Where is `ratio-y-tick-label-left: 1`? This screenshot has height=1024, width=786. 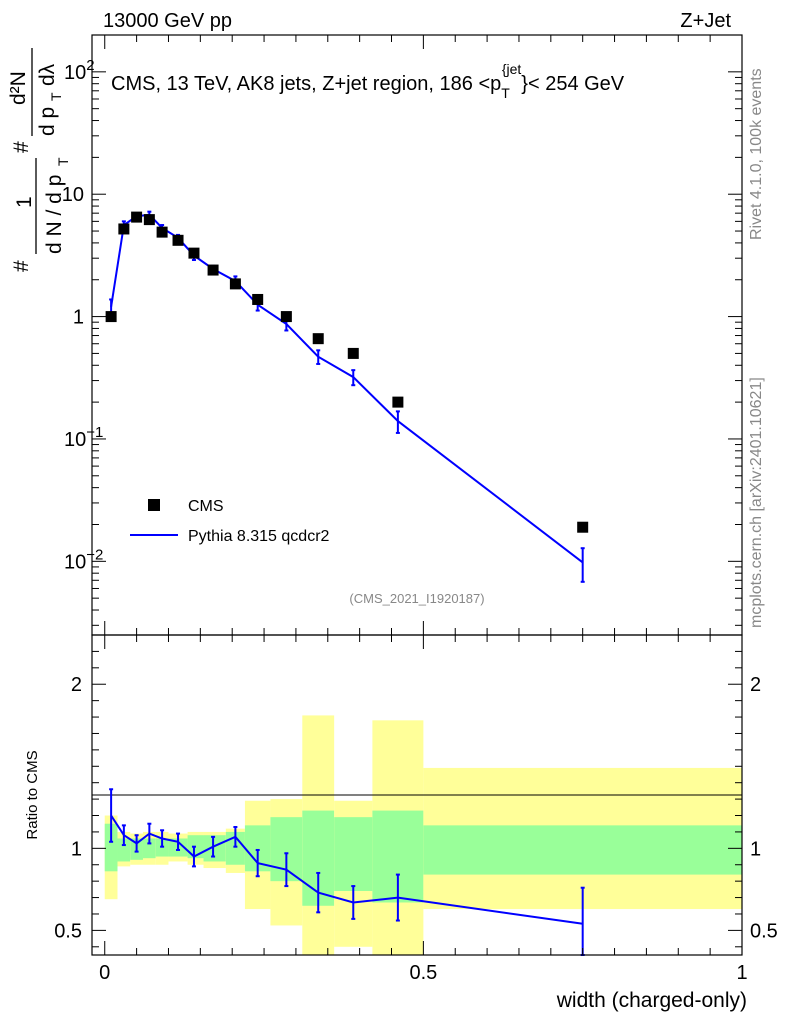
ratio-y-tick-label-left: 1 is located at coordinates (76, 849).